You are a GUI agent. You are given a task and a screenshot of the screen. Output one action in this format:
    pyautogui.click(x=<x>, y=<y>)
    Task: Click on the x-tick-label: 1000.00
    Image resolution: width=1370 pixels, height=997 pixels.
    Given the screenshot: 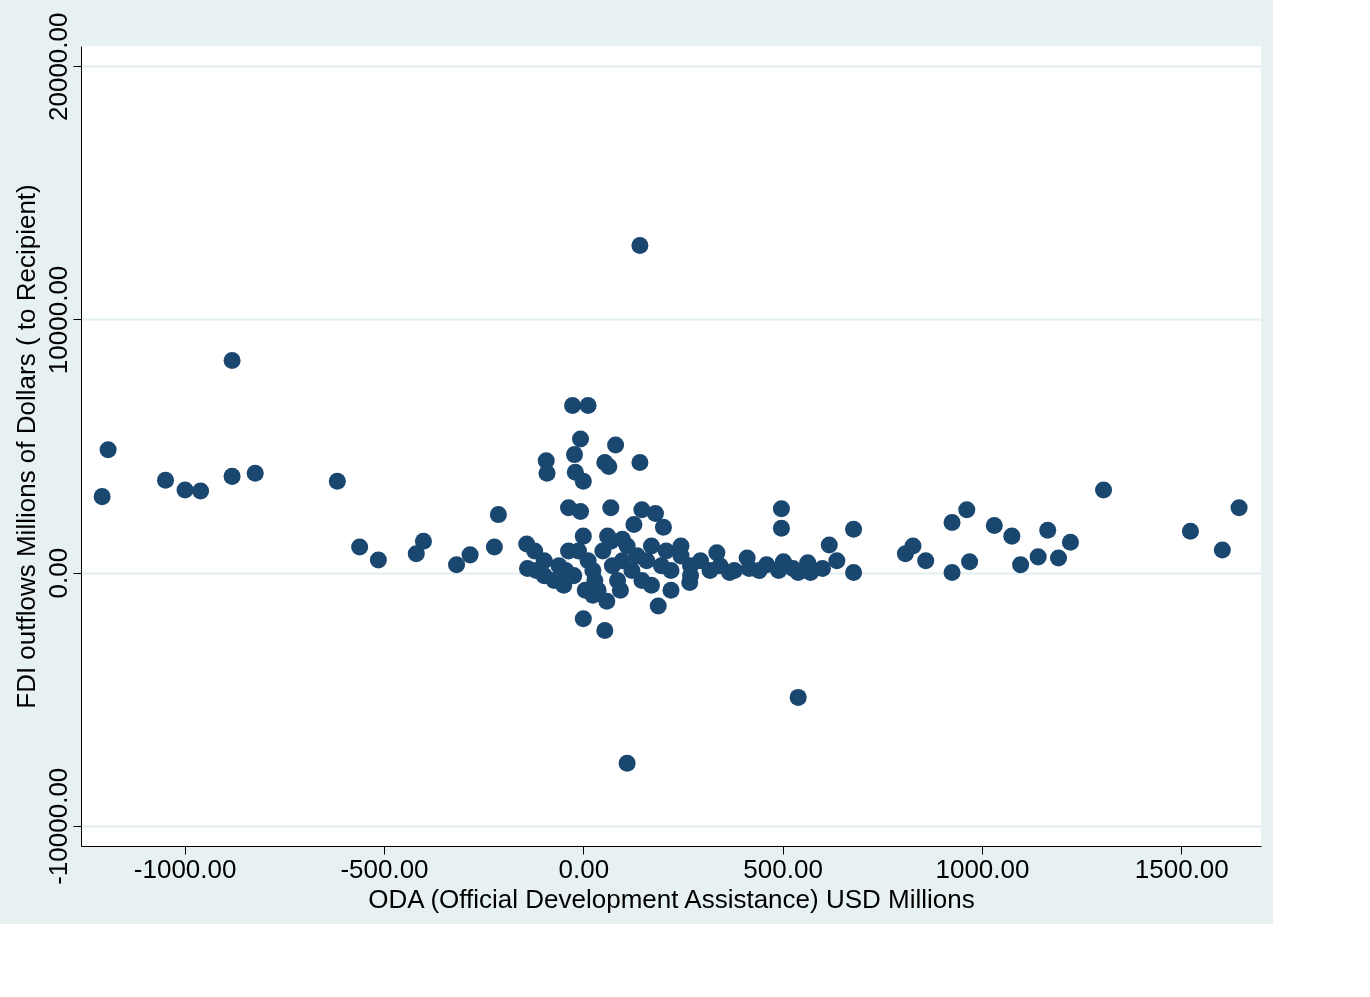 What is the action you would take?
    pyautogui.click(x=982, y=868)
    